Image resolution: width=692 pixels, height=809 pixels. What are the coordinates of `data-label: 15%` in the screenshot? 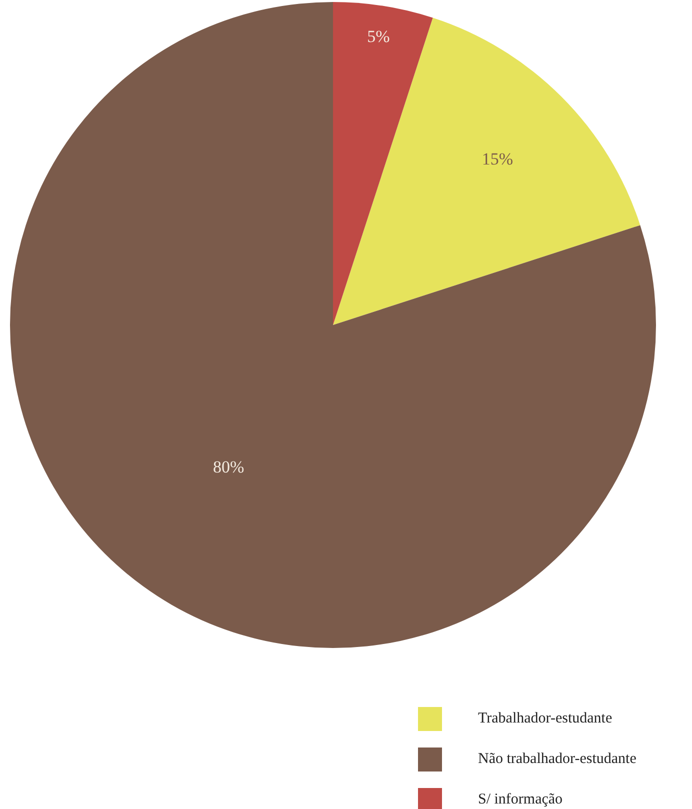 It's located at (498, 158).